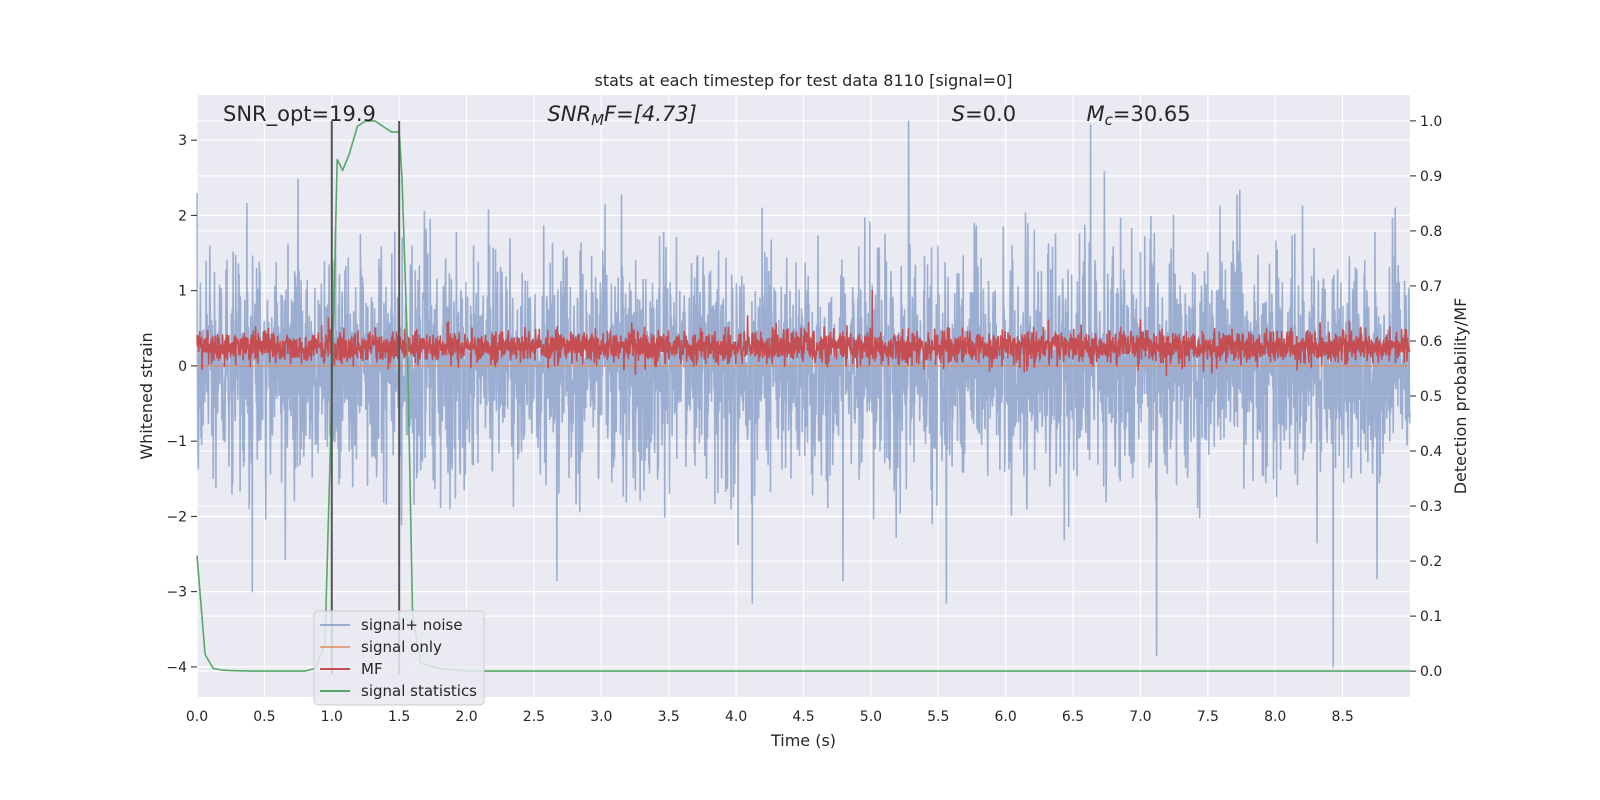 The height and width of the screenshot is (800, 1600). What do you see at coordinates (650, 114) in the screenshot?
I see `annotation-snr-mf-value: F=[4.73]` at bounding box center [650, 114].